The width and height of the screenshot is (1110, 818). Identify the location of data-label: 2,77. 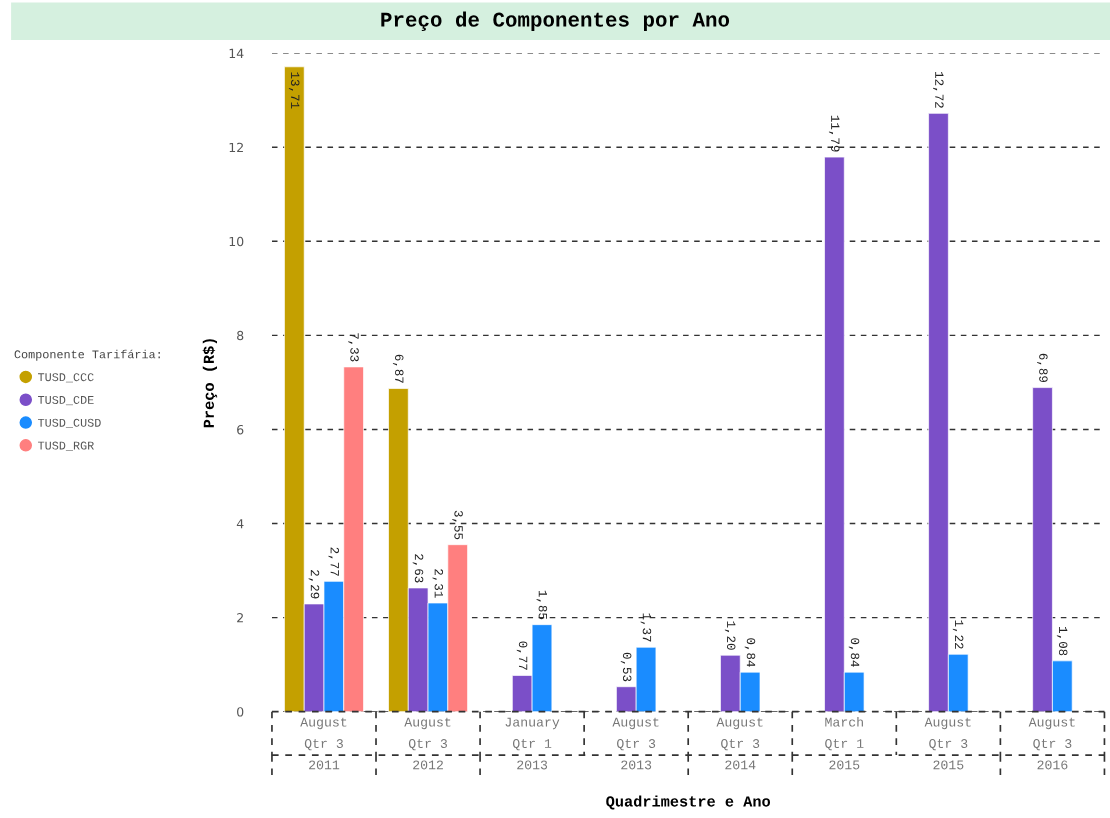
(333, 561).